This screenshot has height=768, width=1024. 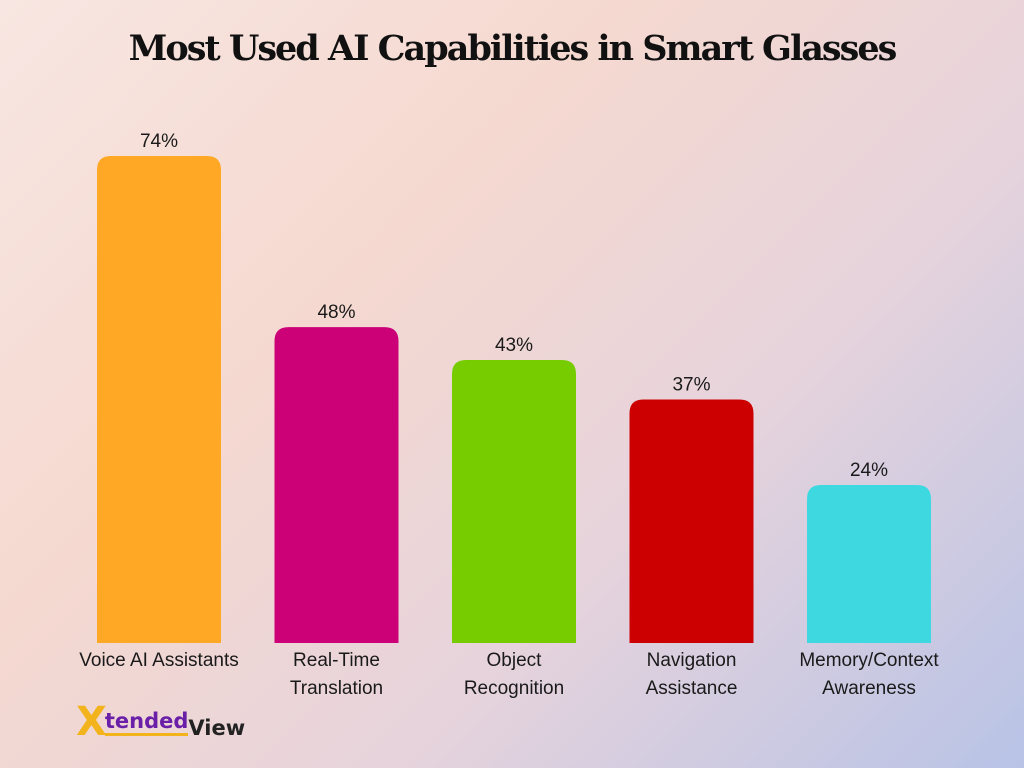 I want to click on category-label-line: Translation, so click(x=336, y=688).